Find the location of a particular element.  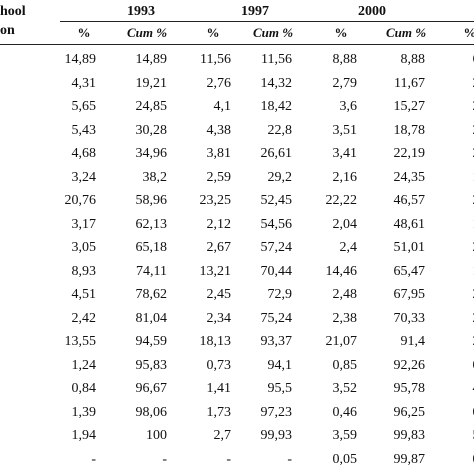

table-cell: 18,42 is located at coordinates (276, 106).